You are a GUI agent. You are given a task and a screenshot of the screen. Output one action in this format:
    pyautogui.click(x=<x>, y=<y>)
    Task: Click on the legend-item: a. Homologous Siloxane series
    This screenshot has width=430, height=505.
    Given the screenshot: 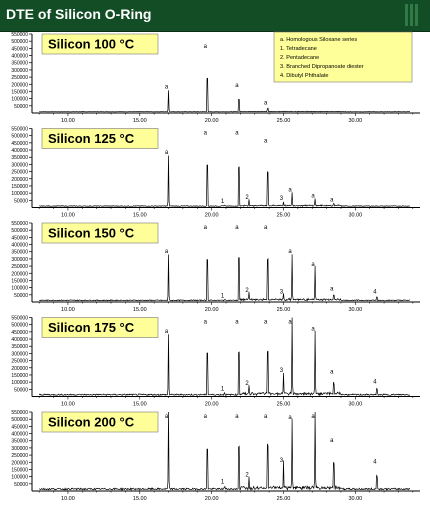 What is the action you would take?
    pyautogui.click(x=318, y=40)
    